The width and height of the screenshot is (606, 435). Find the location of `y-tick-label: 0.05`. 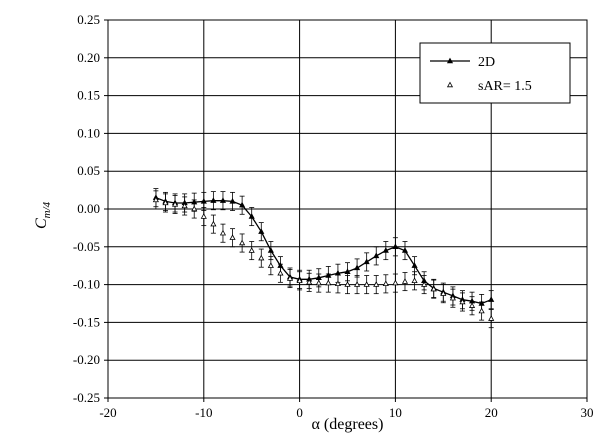

y-tick-label: 0.05 is located at coordinates (88, 170).